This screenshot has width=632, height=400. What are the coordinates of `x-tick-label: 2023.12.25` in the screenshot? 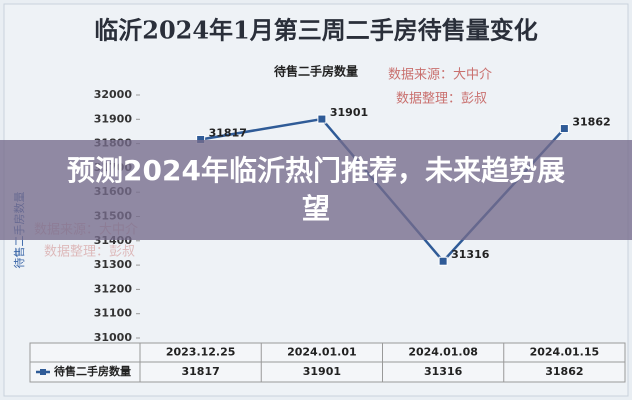 It's located at (201, 352).